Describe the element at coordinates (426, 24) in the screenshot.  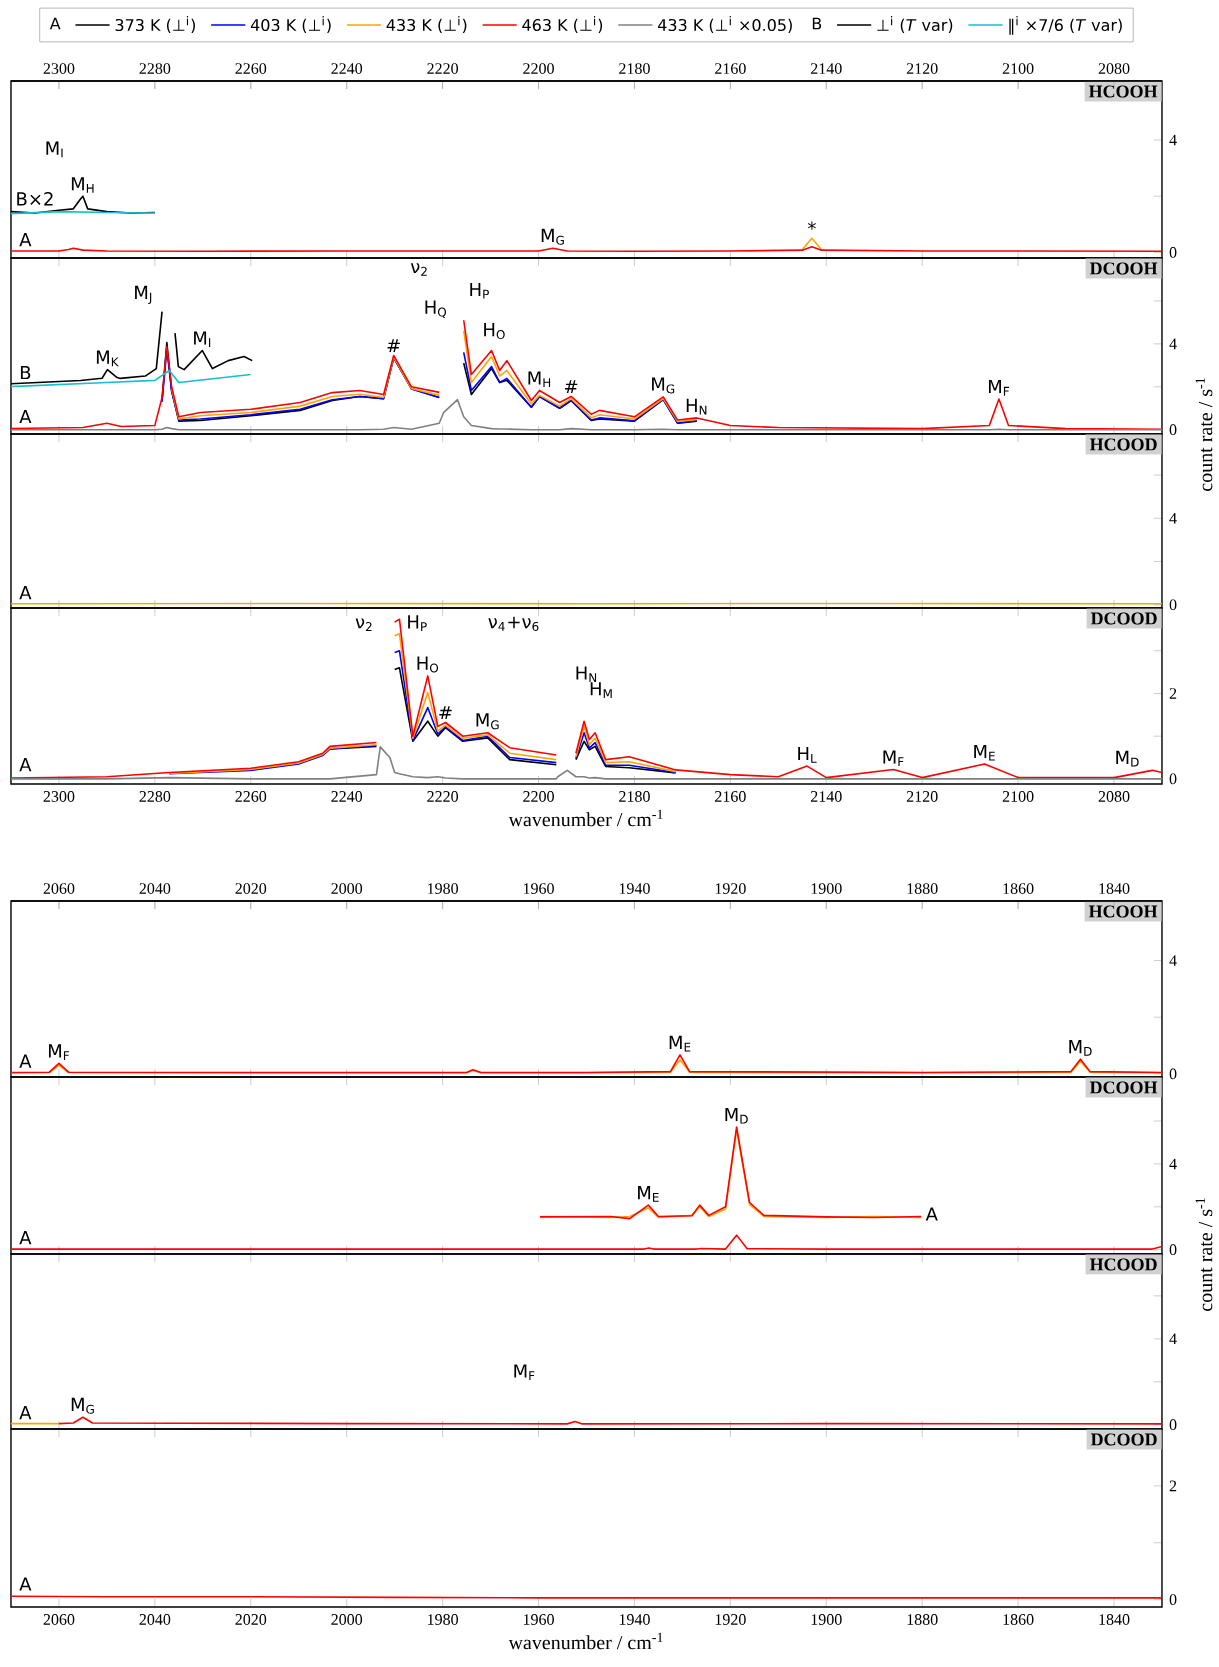
I see `legend-label: 433 K (⊥$^{i}$)` at that location.